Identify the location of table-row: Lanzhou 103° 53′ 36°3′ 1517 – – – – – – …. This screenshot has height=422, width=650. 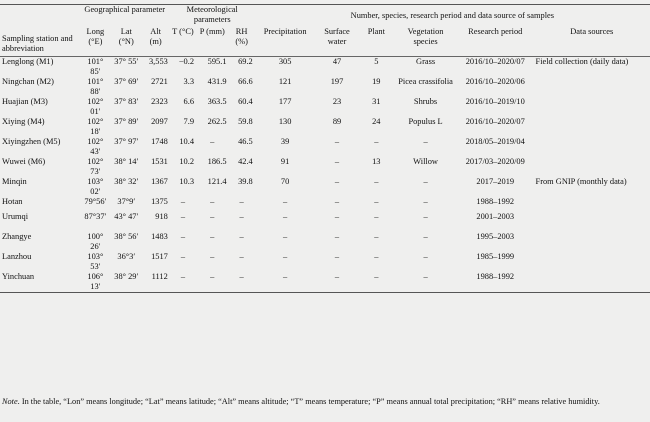
(325, 262).